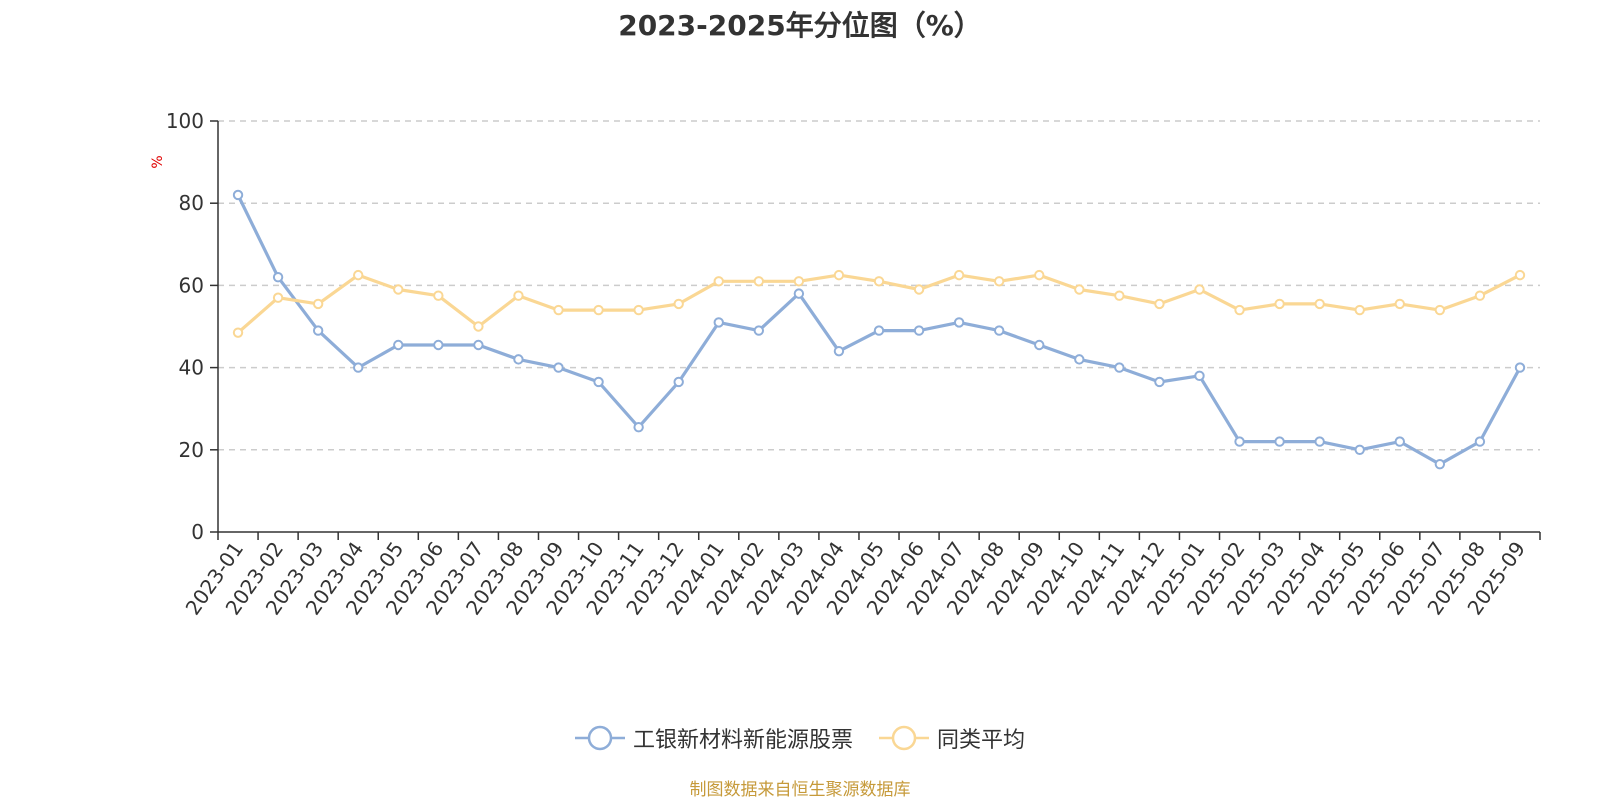 The width and height of the screenshot is (1600, 800). I want to click on y-axis-label: %, so click(158, 161).